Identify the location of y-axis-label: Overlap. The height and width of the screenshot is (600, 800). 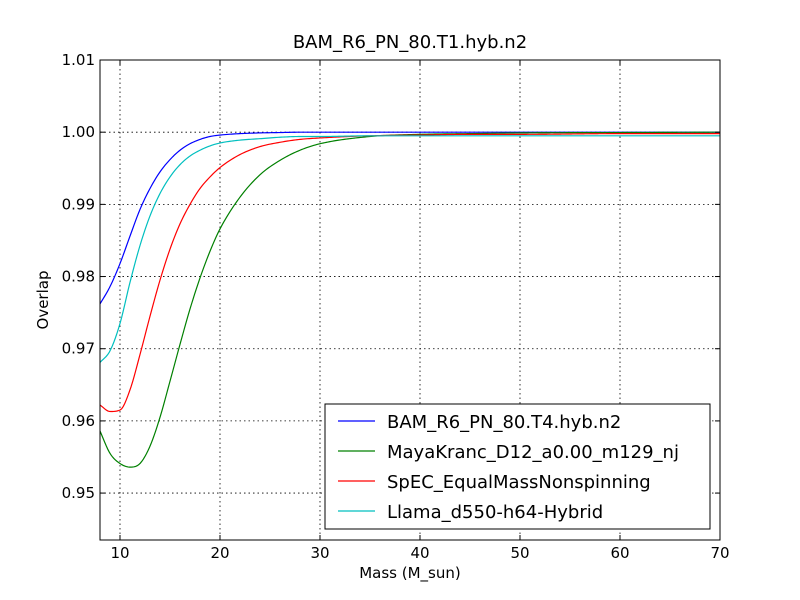
(43, 300).